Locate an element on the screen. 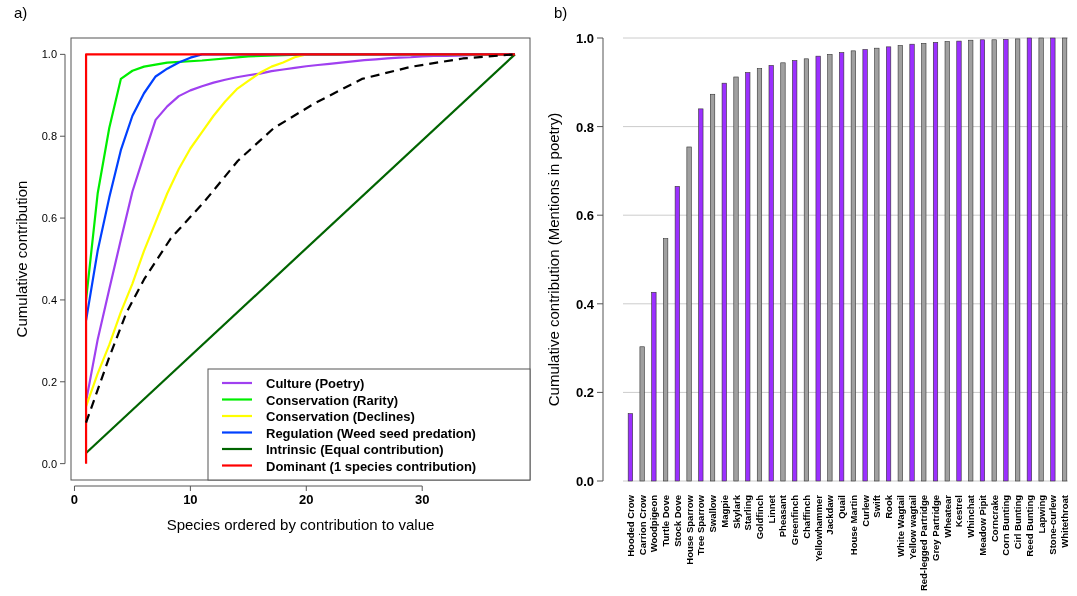 The height and width of the screenshot is (596, 1077). x-tick-label: Wheatear is located at coordinates (947, 516).